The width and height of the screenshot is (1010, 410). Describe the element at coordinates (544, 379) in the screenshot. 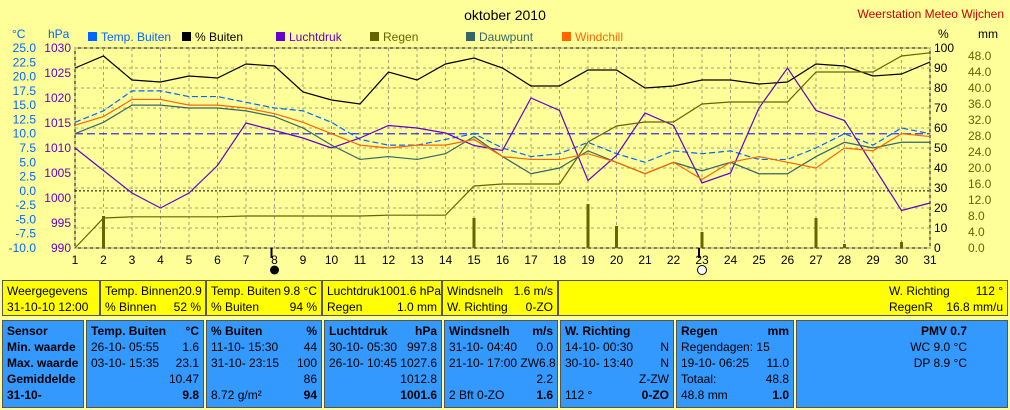

I see `wind-avg-value: 2.2` at that location.